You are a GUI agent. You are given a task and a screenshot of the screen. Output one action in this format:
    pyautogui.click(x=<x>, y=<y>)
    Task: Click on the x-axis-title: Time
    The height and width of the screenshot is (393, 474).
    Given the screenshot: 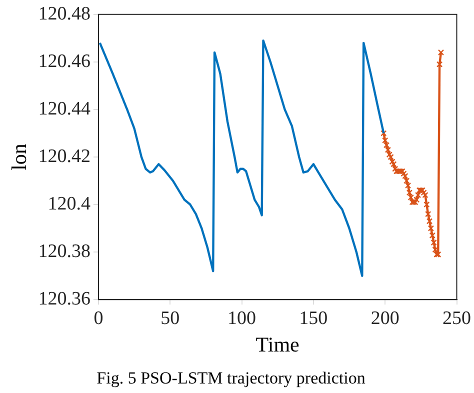 What is the action you would take?
    pyautogui.click(x=278, y=344)
    